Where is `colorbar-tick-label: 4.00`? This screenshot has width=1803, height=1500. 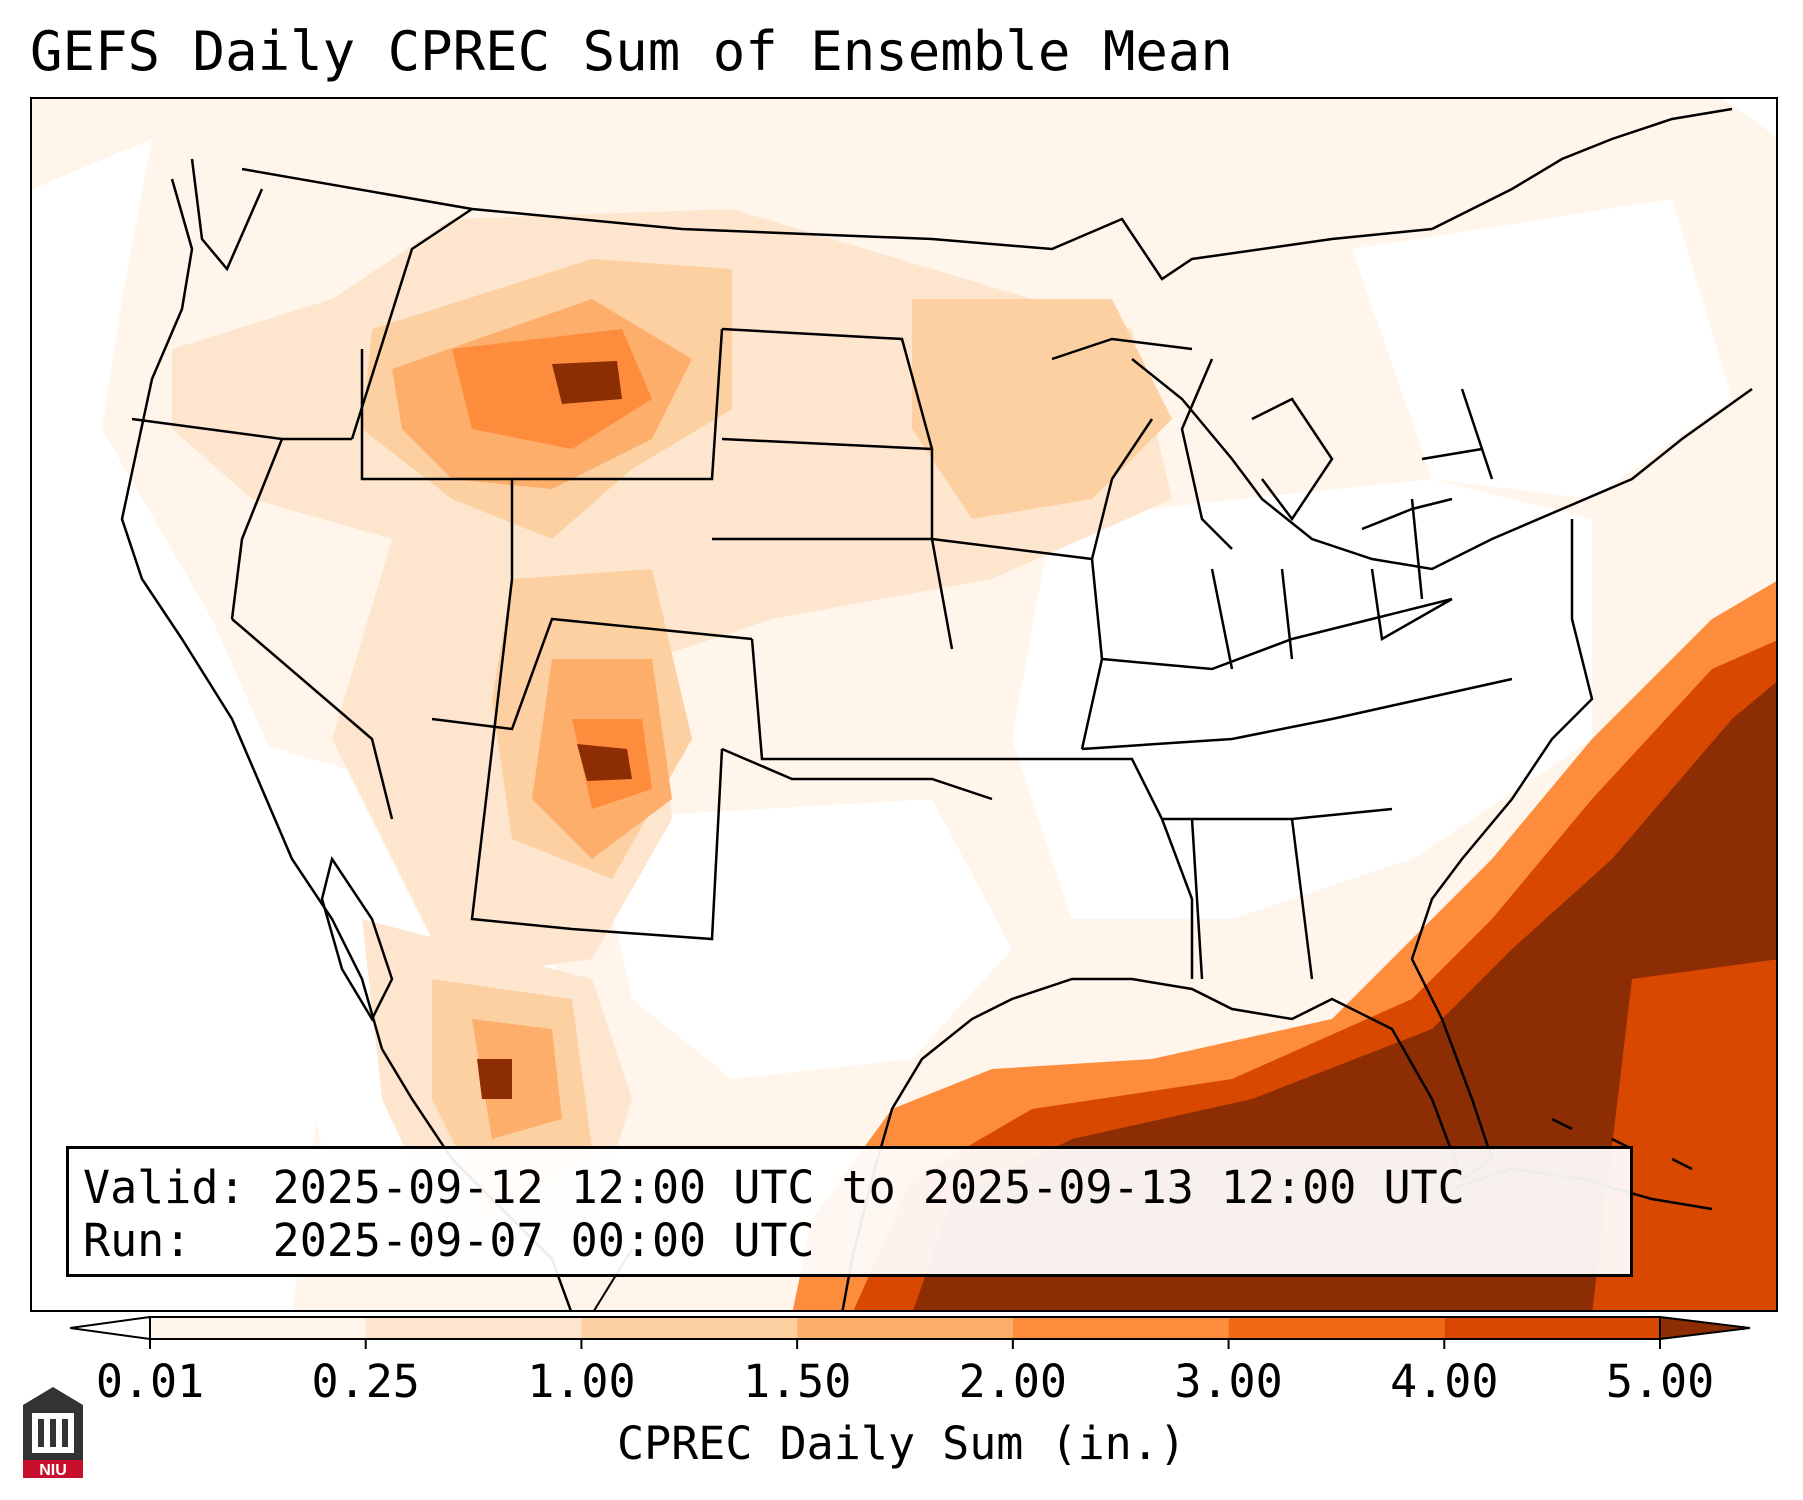
colorbar-tick-label: 4.00 is located at coordinates (1444, 1381).